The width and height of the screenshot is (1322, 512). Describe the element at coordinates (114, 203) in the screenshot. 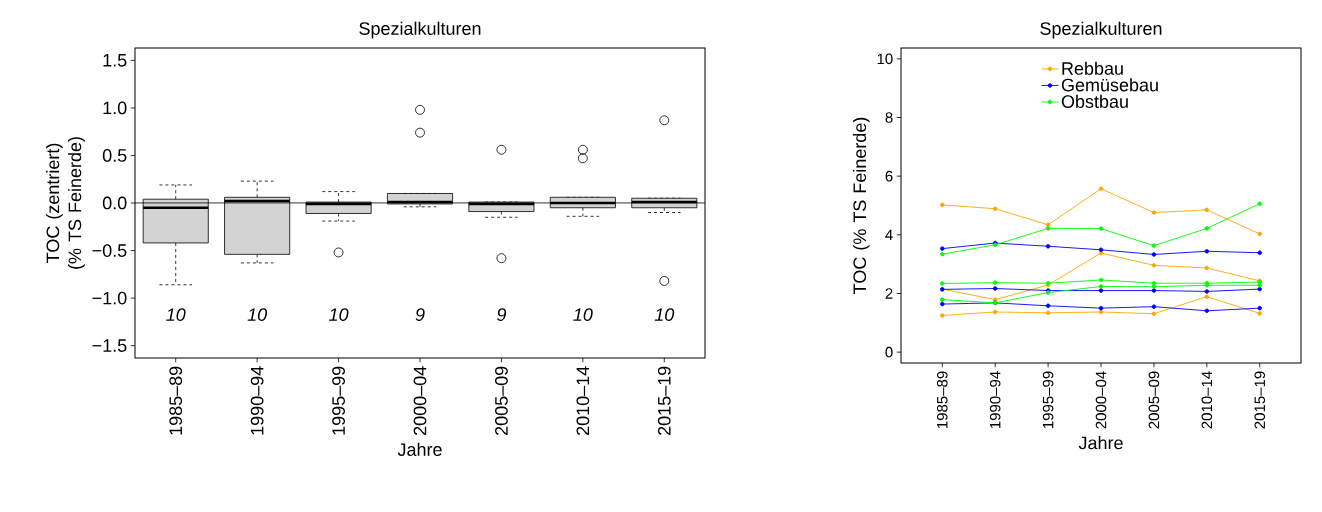

I see `y-tick-label: 0.0` at that location.